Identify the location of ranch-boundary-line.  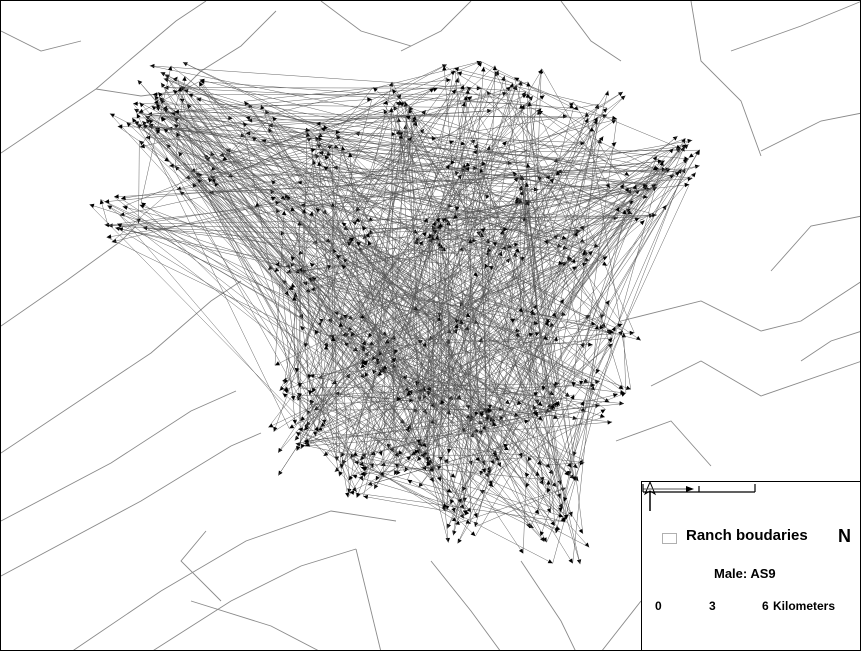
(755, 378).